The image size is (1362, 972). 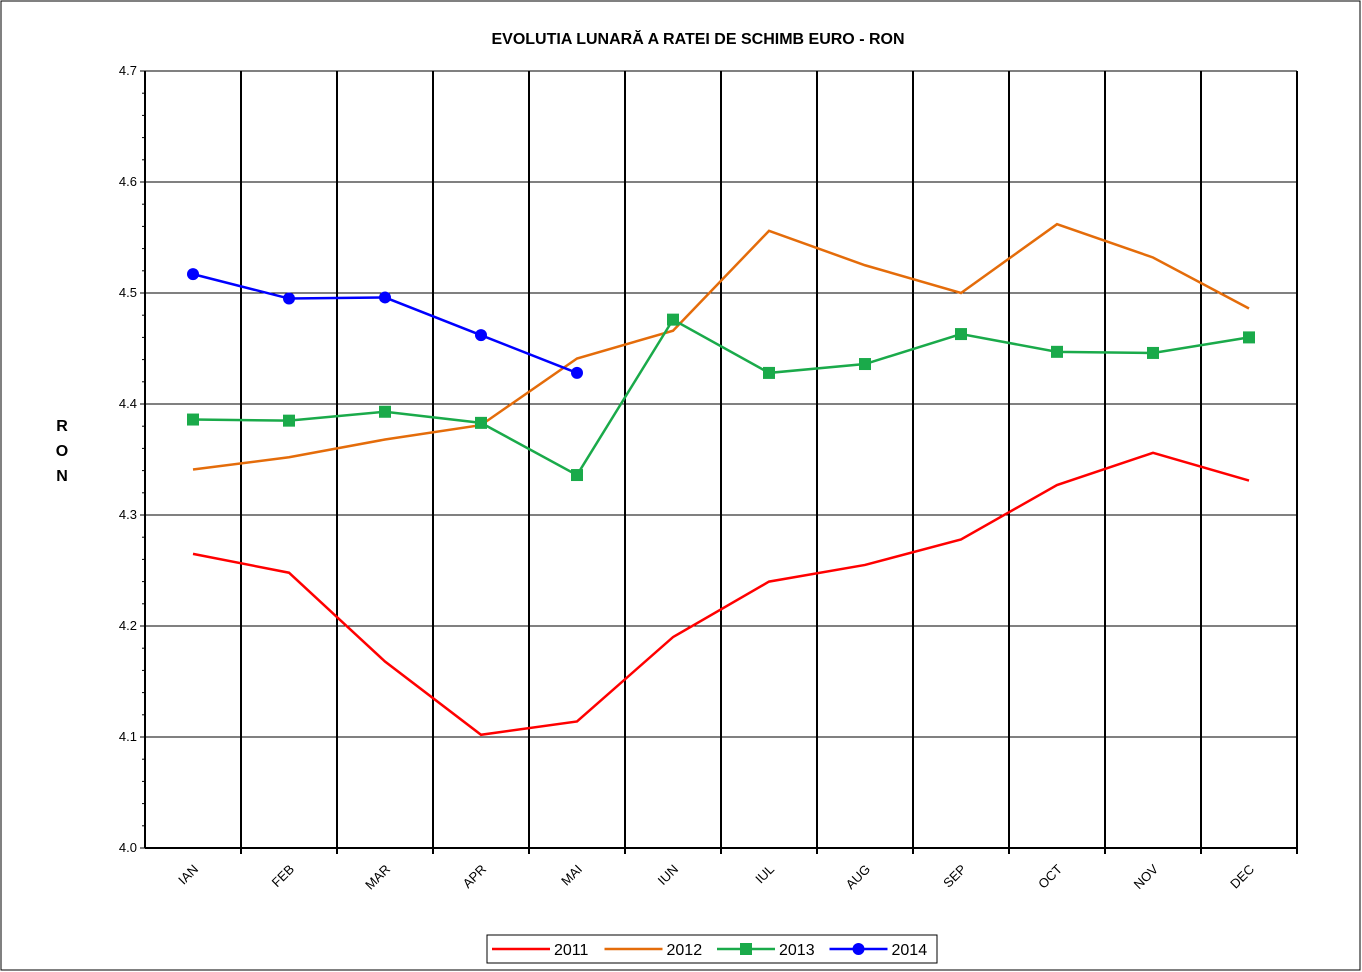 What do you see at coordinates (128, 625) in the screenshot?
I see `y-tick-label: 4.2` at bounding box center [128, 625].